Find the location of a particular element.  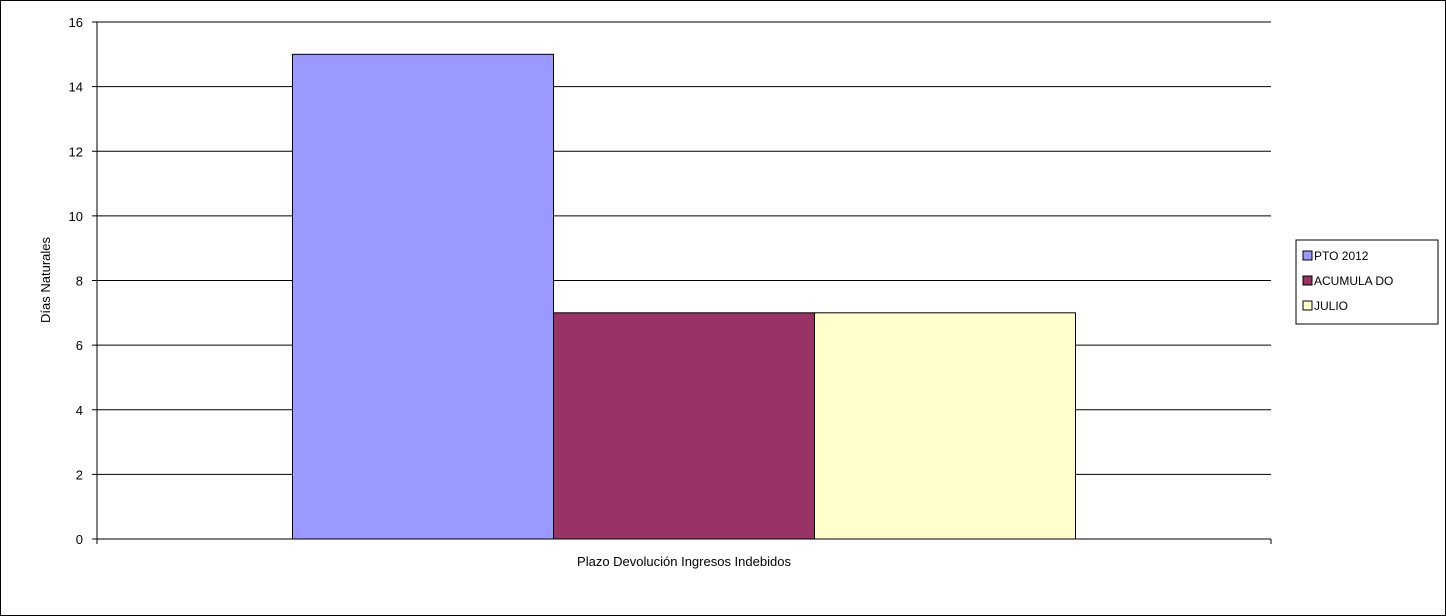

legend-box is located at coordinates (1367, 282).